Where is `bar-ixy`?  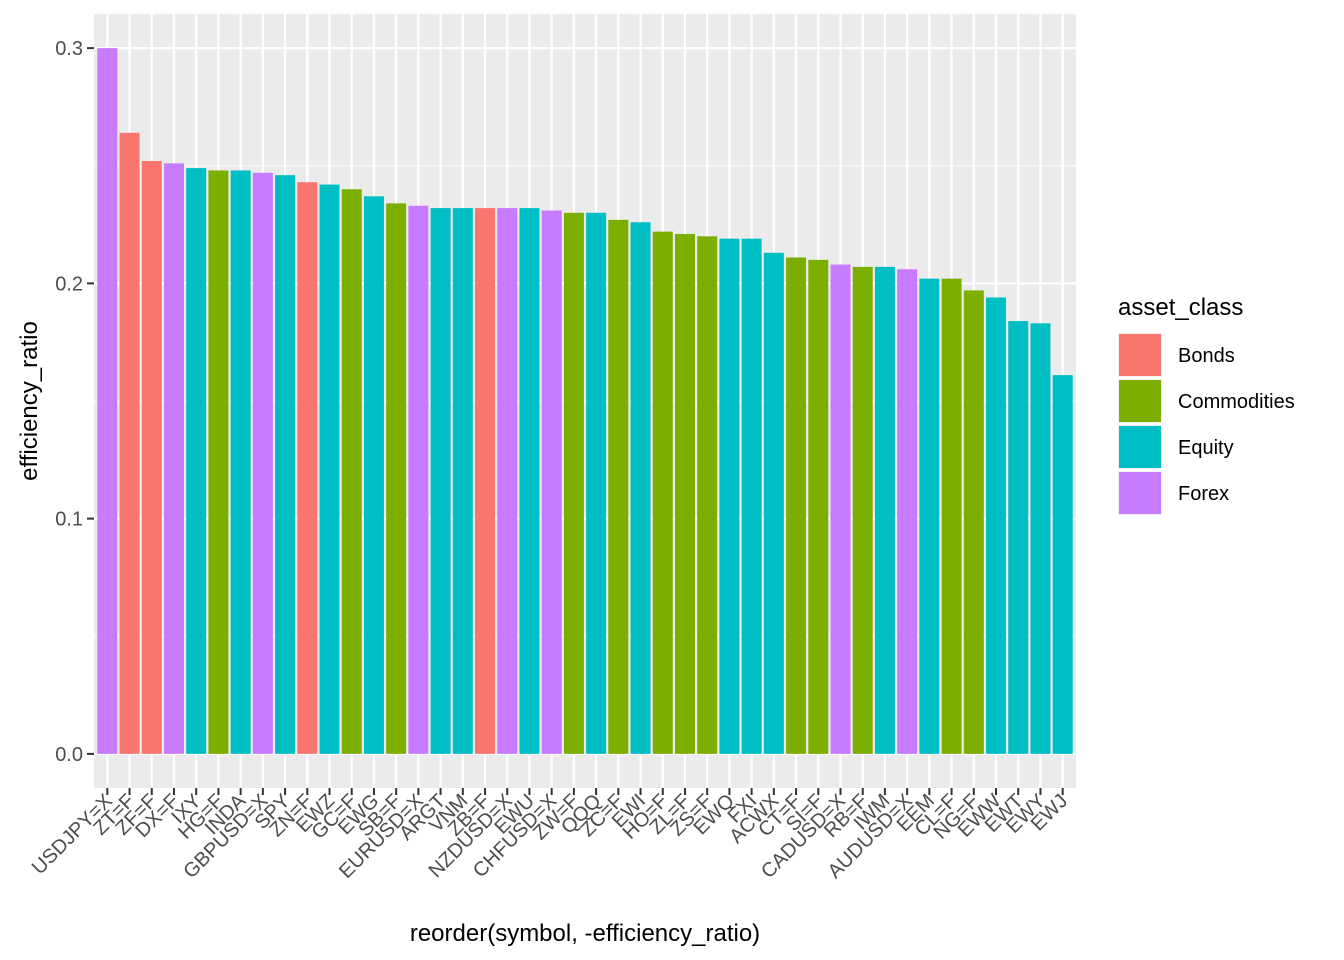
bar-ixy is located at coordinates (196, 461).